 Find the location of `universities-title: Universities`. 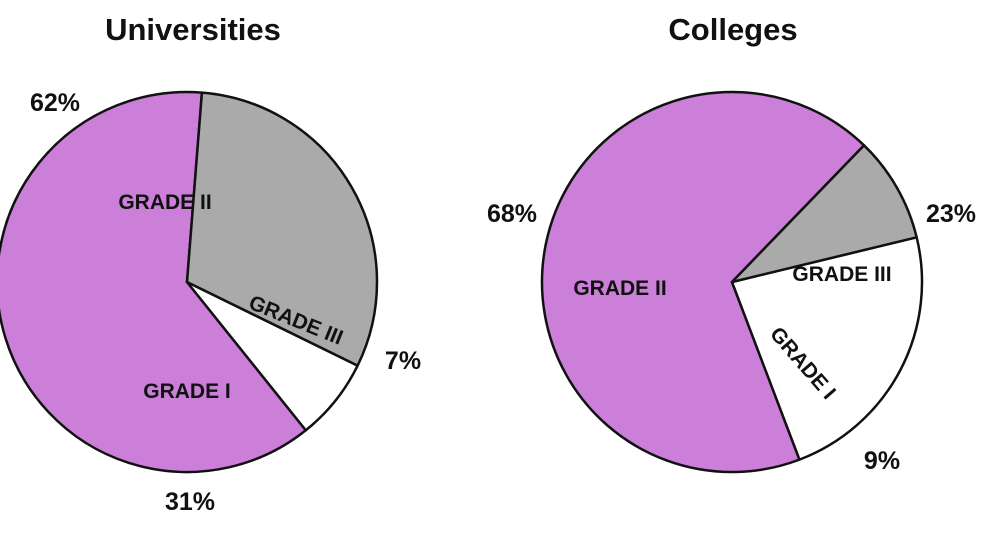

universities-title: Universities is located at coordinates (193, 29).